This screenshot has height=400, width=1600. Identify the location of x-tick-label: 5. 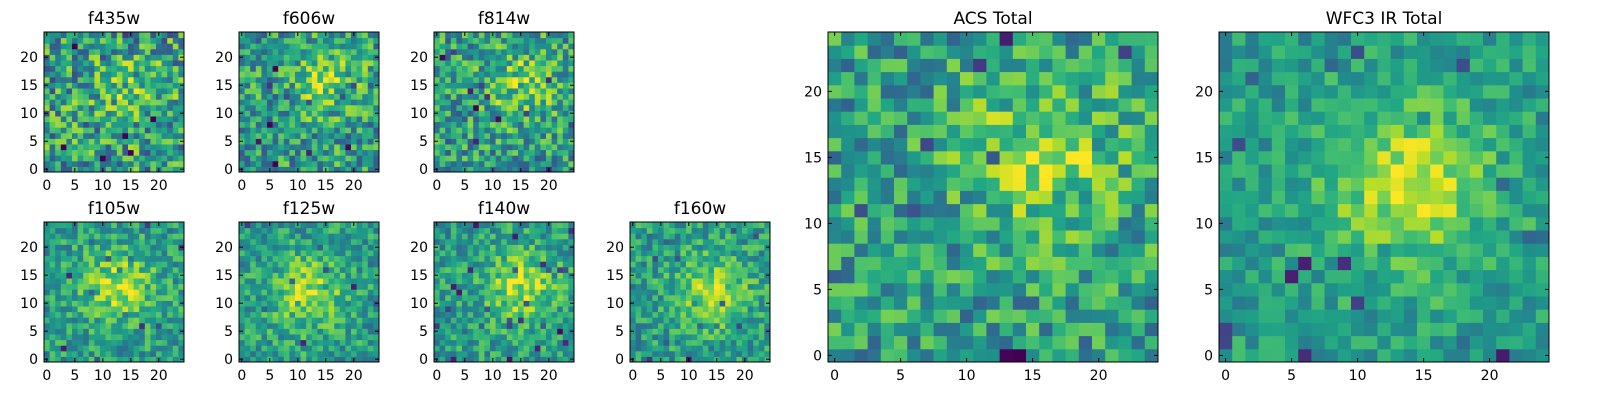
(74, 376).